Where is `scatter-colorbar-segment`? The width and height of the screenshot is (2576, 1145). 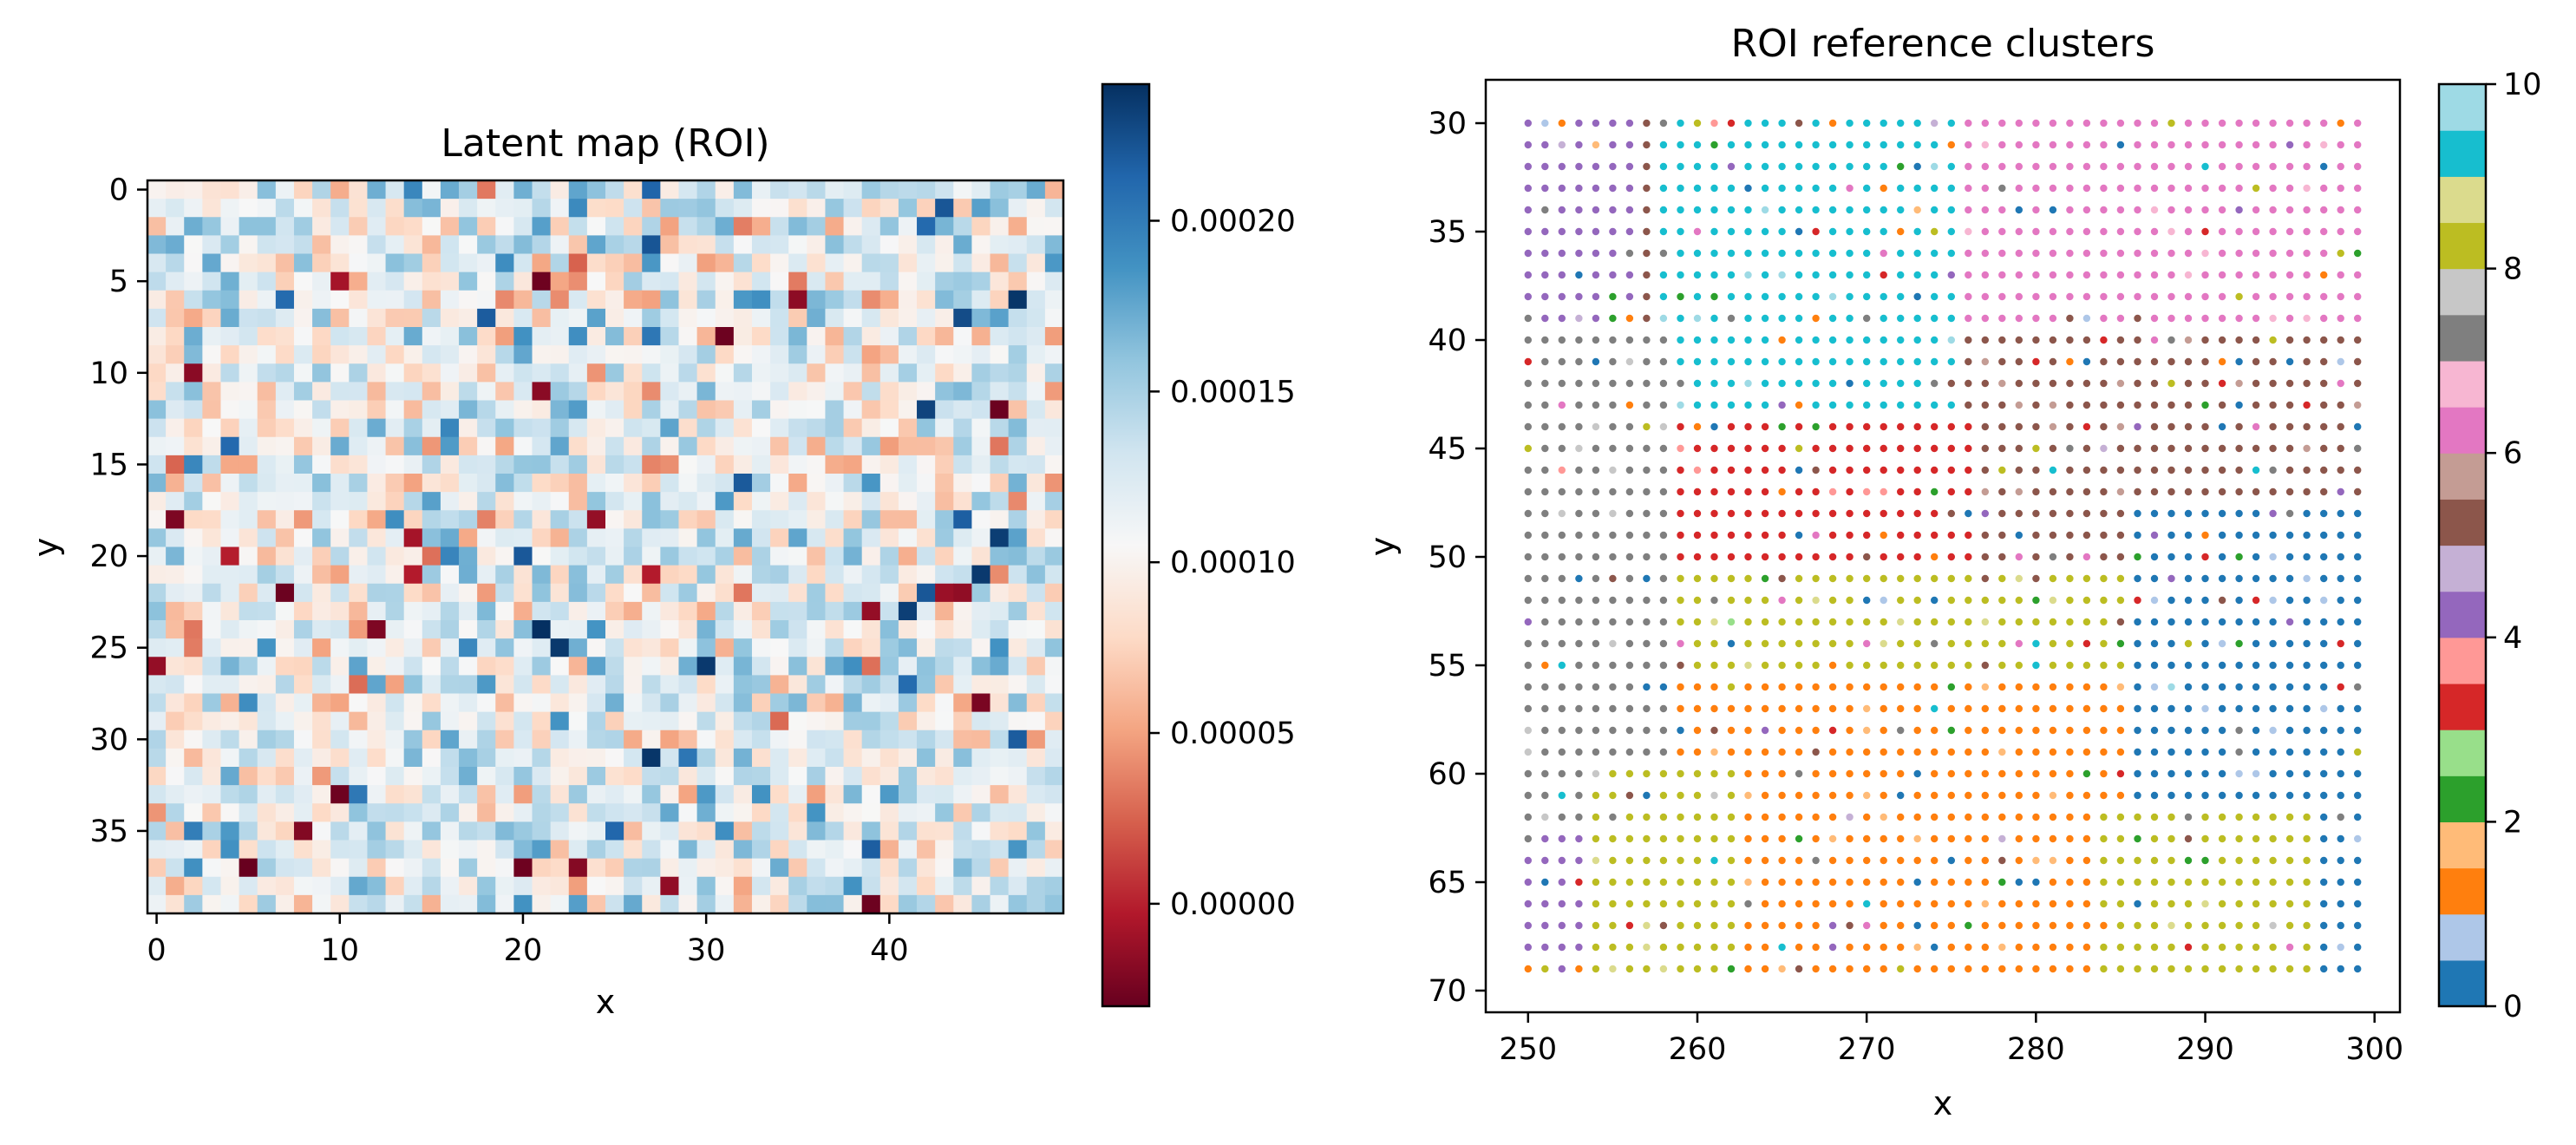 scatter-colorbar-segment is located at coordinates (2462, 384).